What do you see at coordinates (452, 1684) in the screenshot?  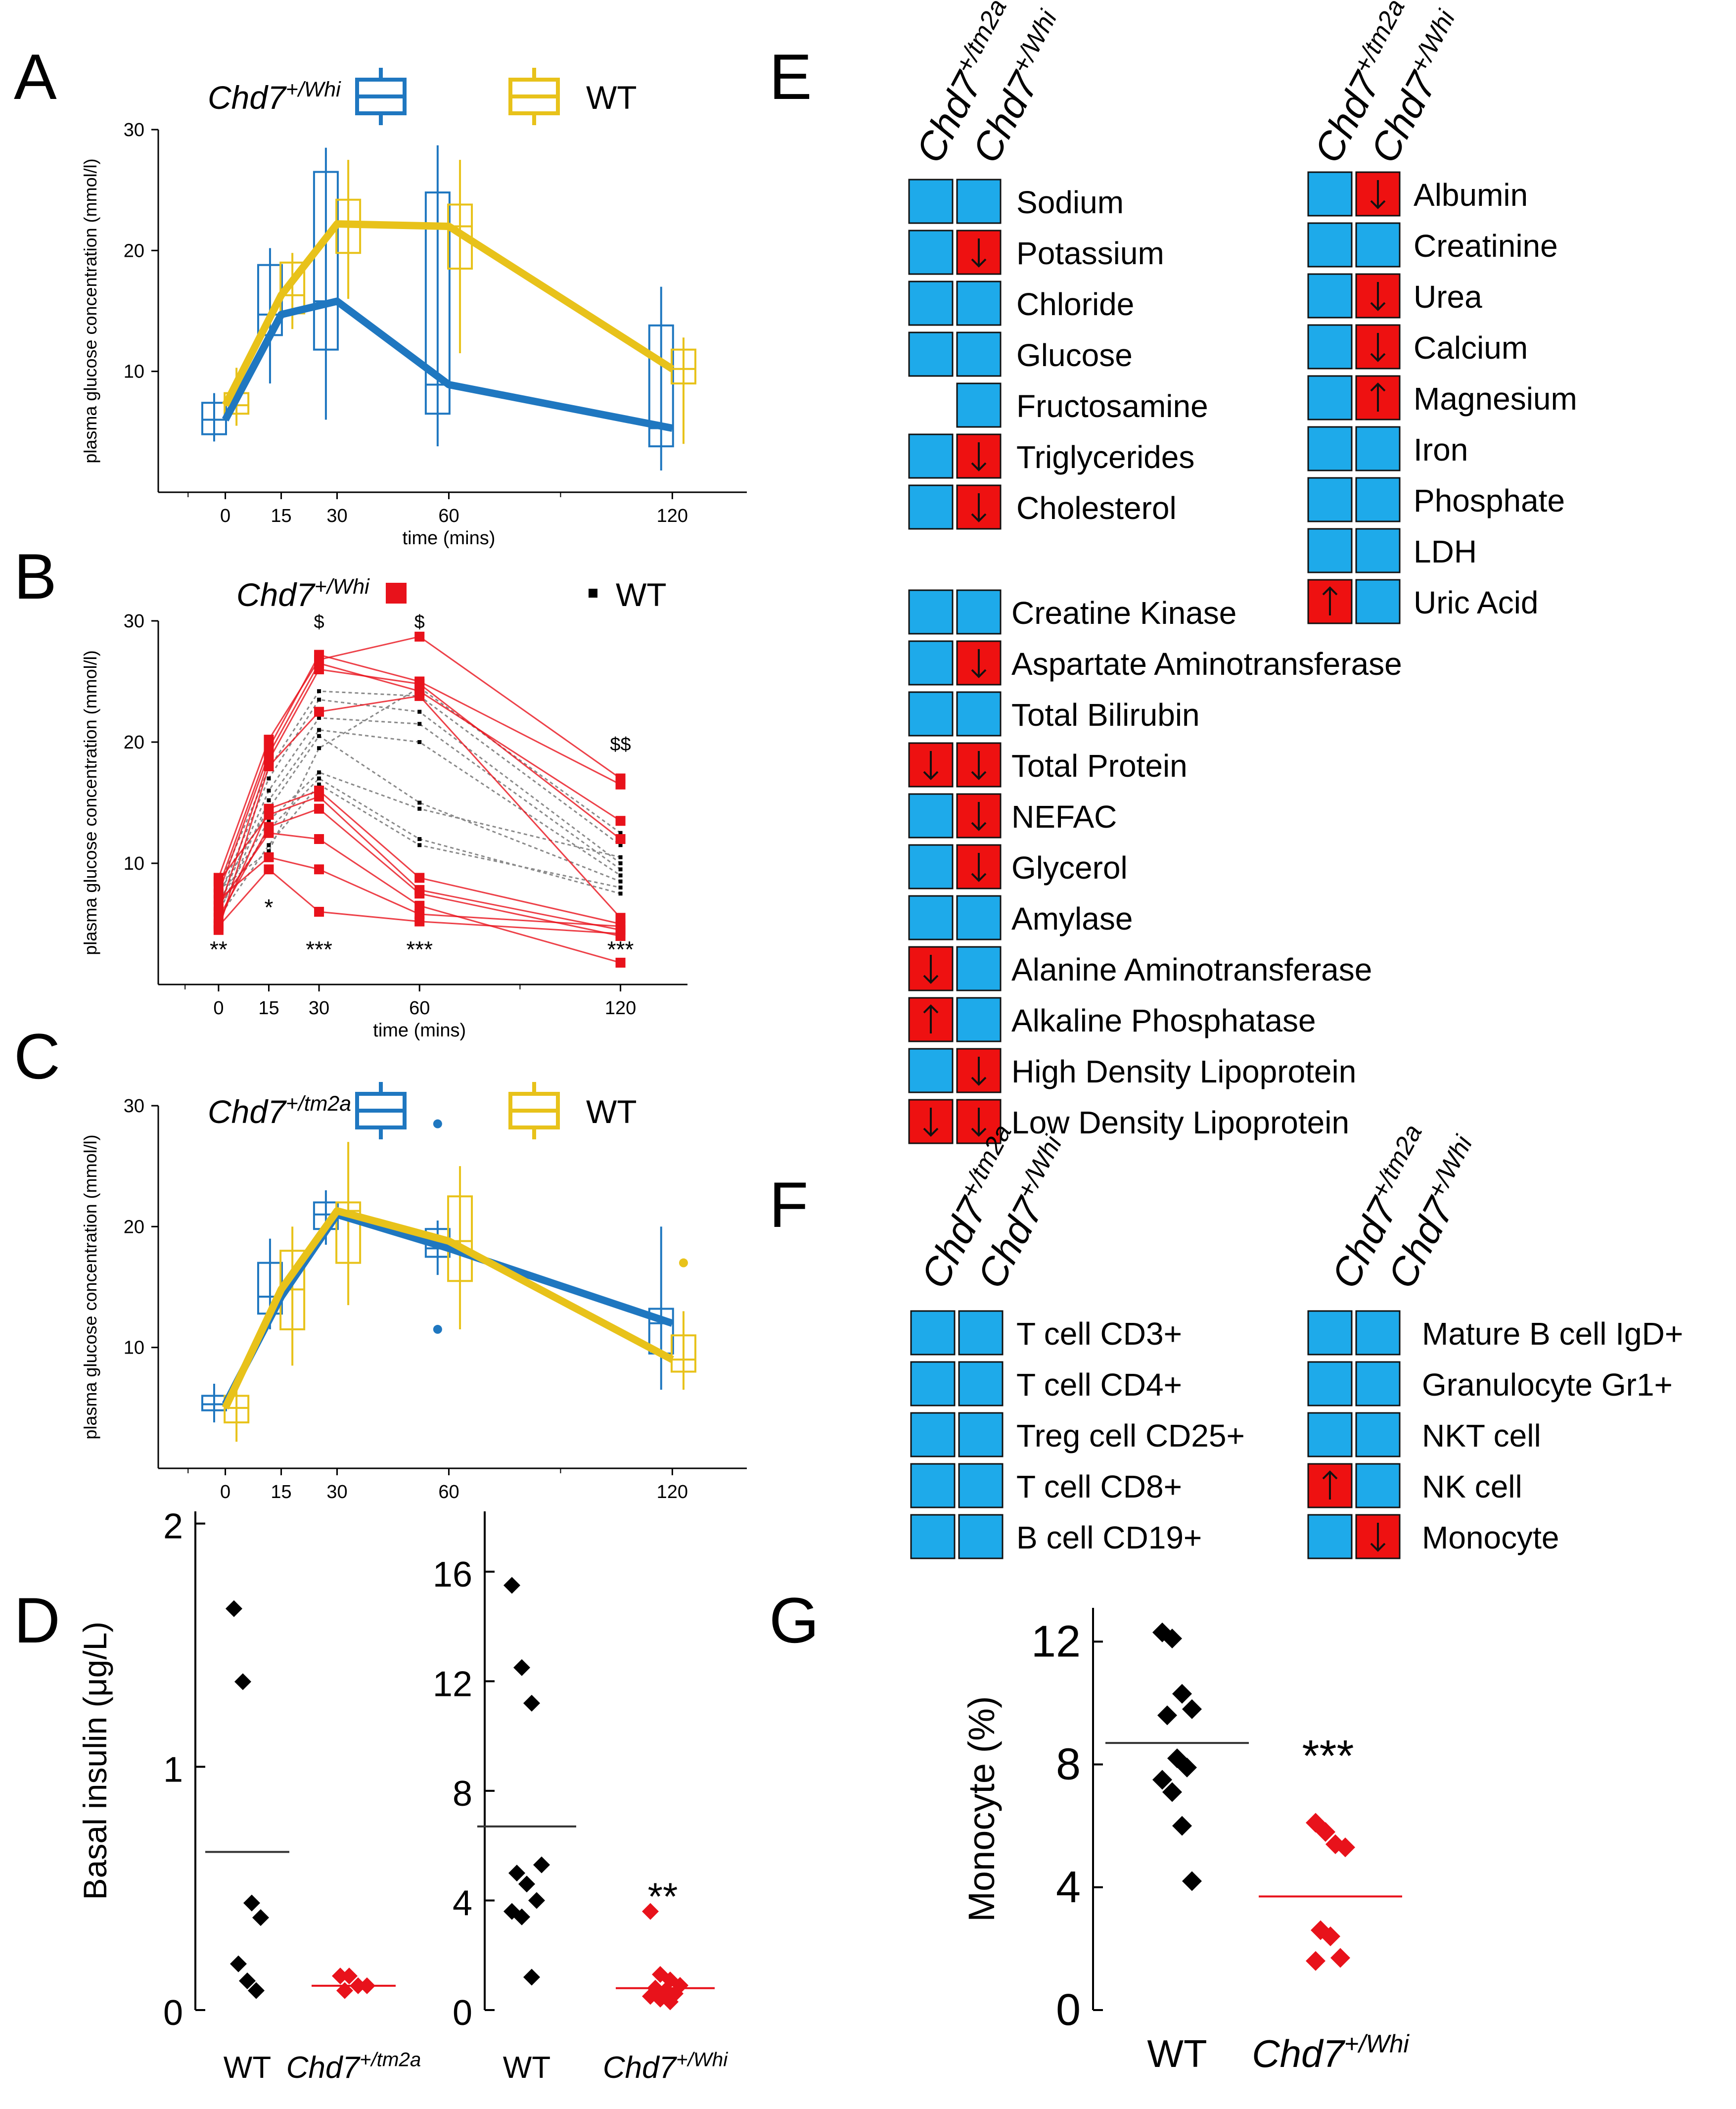 I see `panel-D2-y-tick-label: 12` at bounding box center [452, 1684].